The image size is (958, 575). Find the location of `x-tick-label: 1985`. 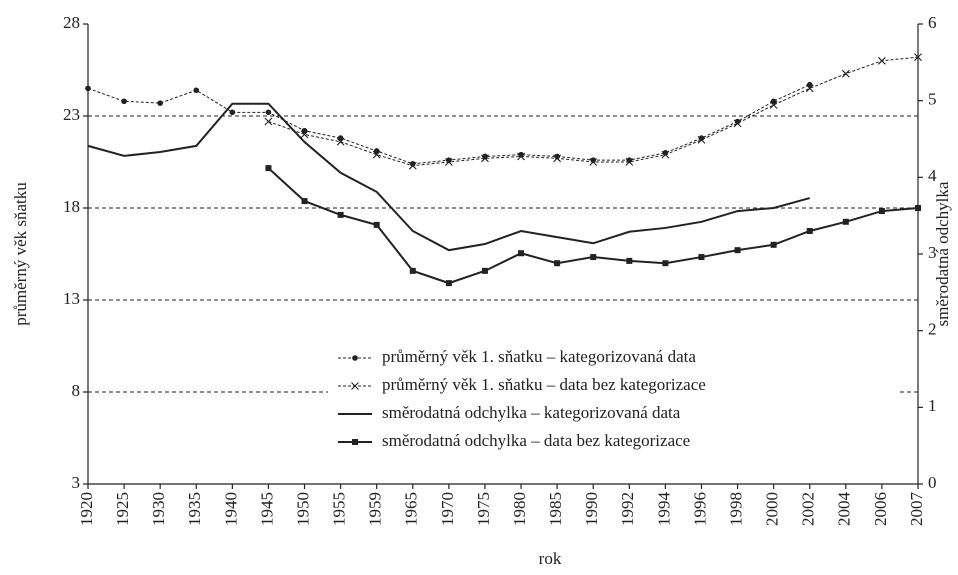

x-tick-label: 1985 is located at coordinates (555, 509).